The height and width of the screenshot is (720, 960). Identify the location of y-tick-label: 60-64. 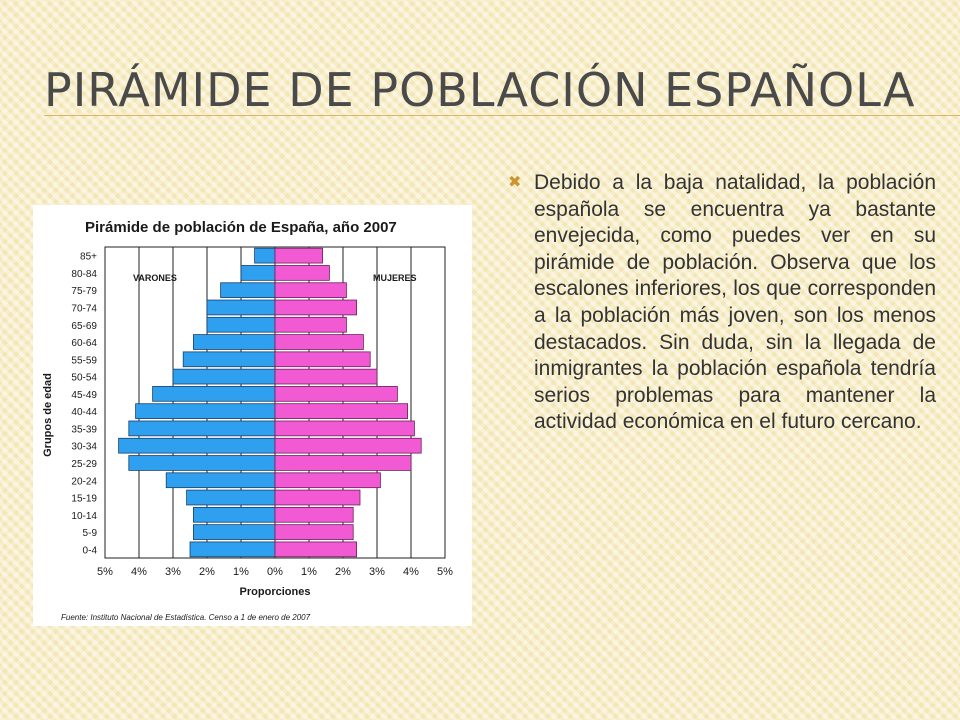
(84, 343).